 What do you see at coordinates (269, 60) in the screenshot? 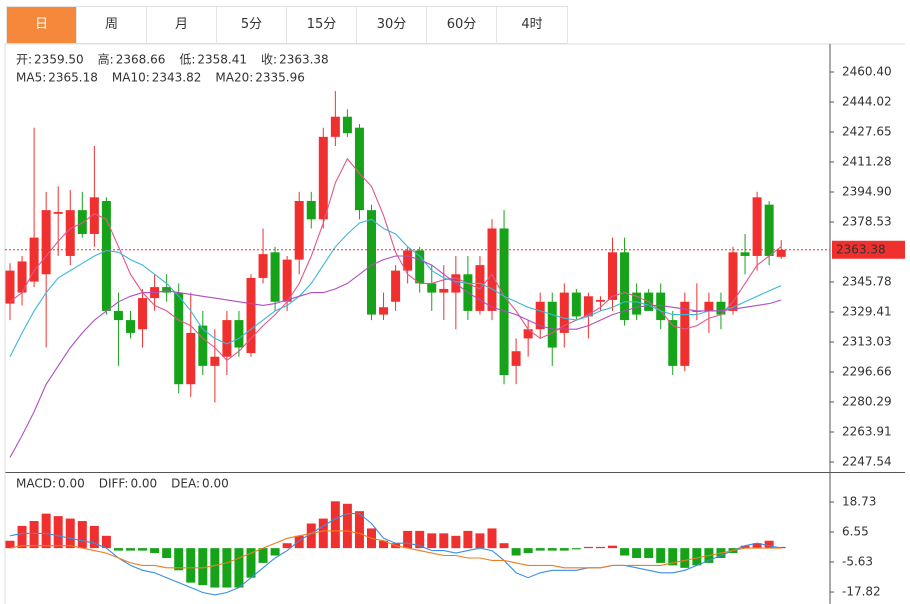
I see `legend-label: 收:` at bounding box center [269, 60].